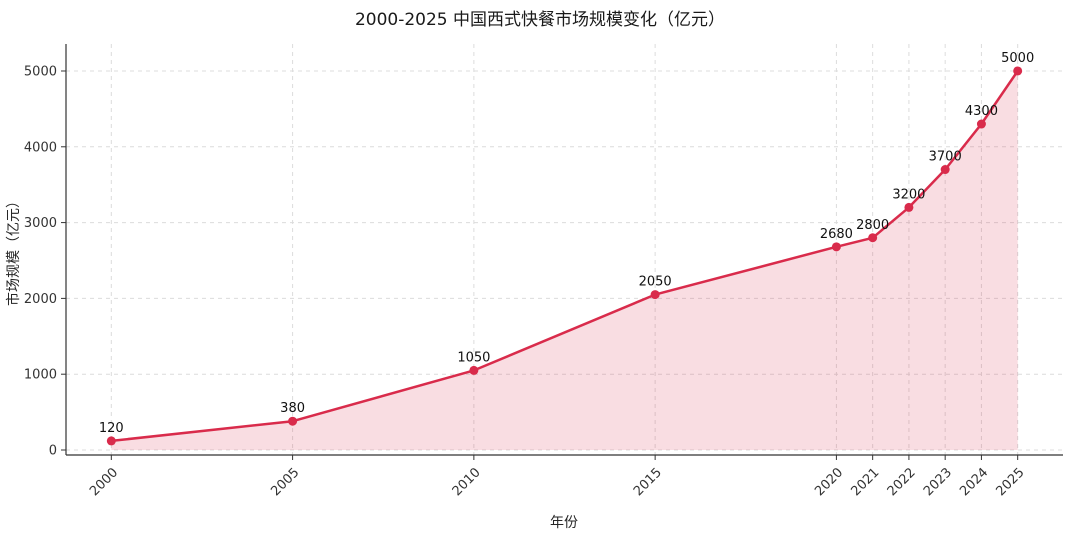 The image size is (1080, 537). What do you see at coordinates (285, 482) in the screenshot?
I see `x-tick-label: 2005` at bounding box center [285, 482].